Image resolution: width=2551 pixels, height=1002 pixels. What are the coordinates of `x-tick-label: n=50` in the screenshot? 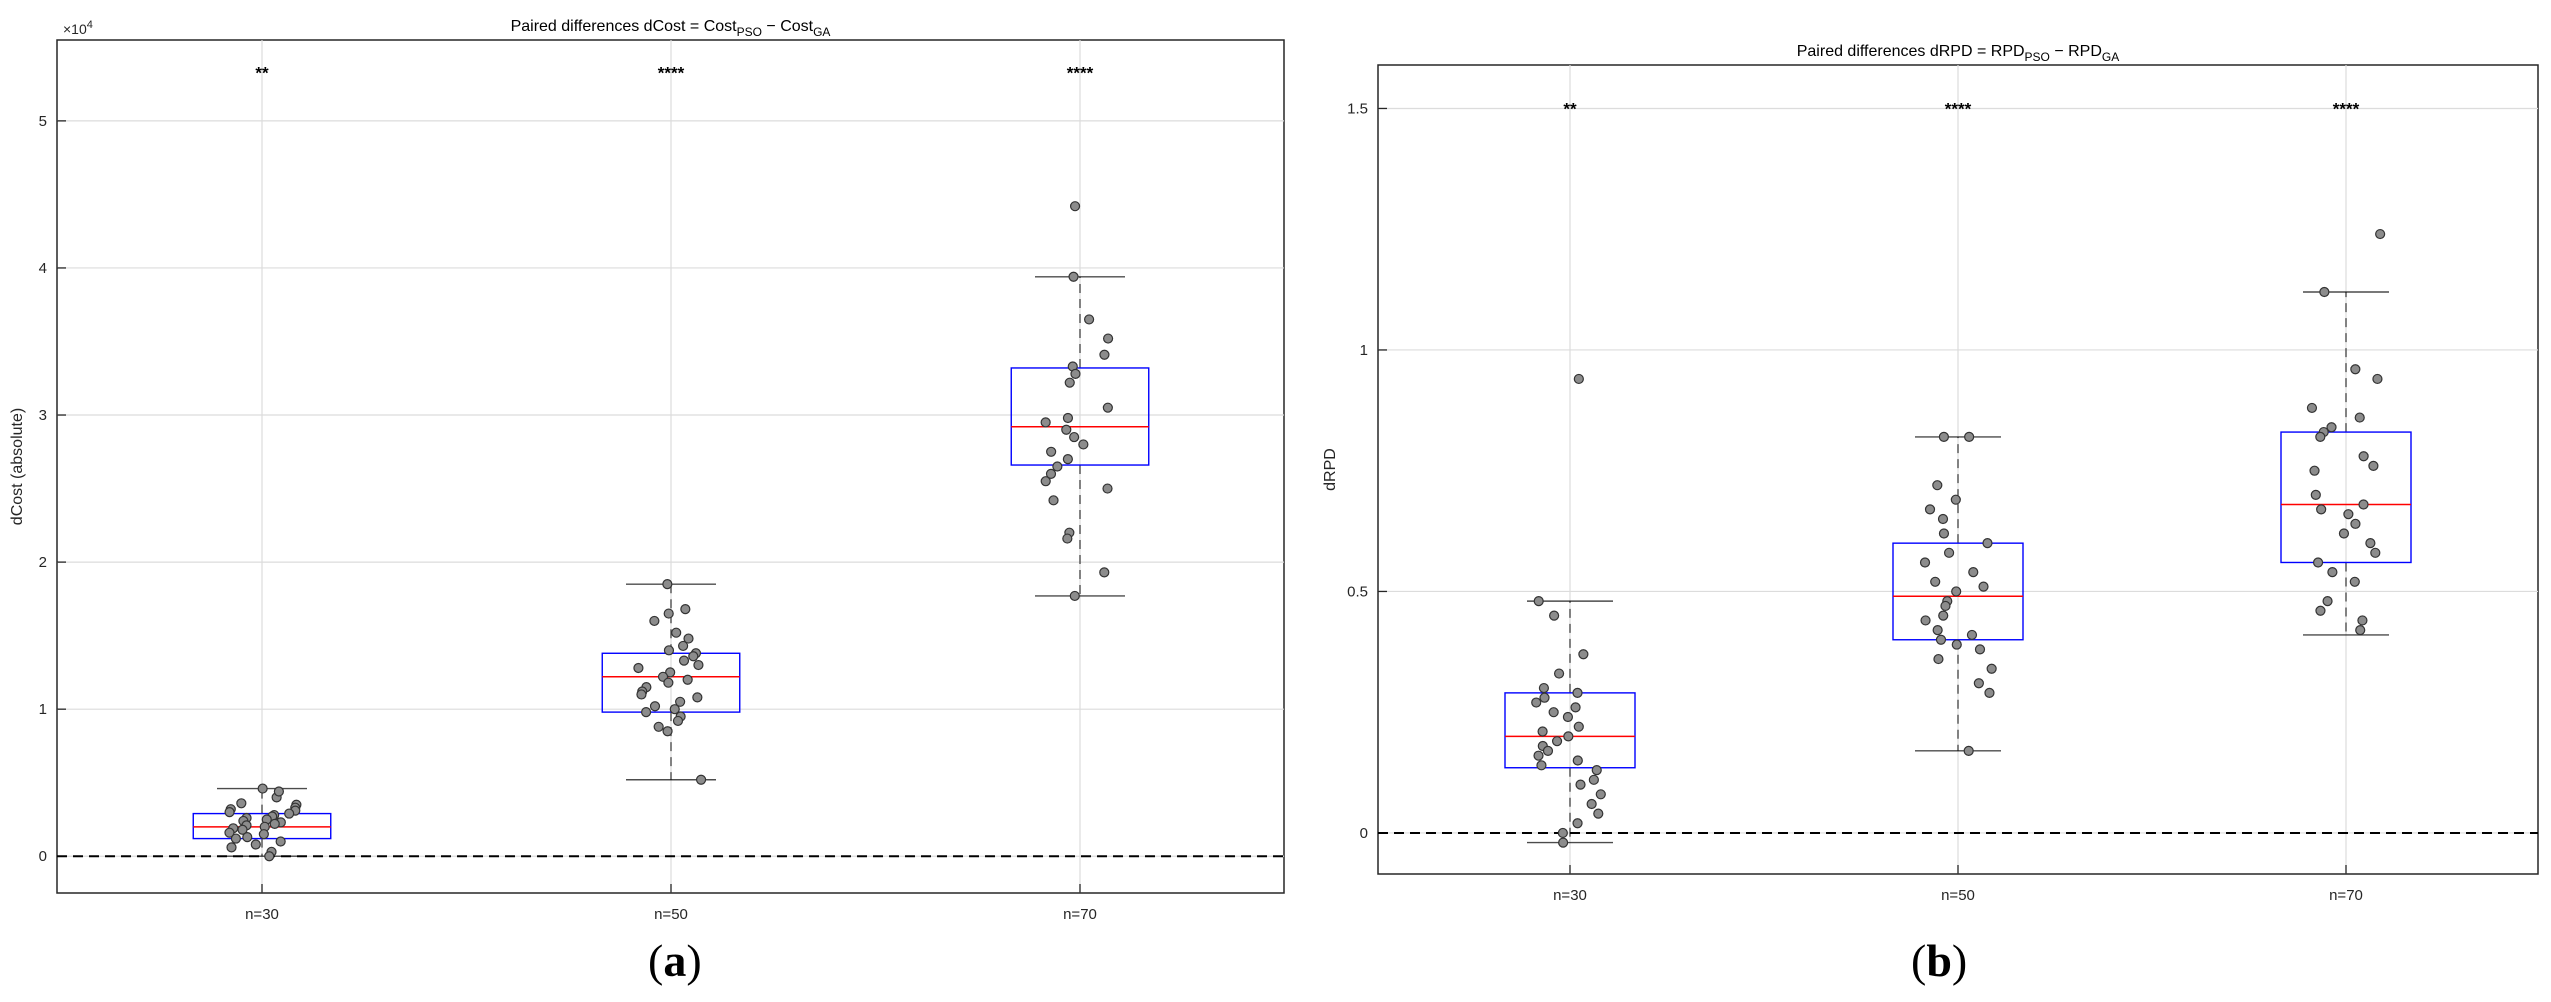 It's located at (671, 914).